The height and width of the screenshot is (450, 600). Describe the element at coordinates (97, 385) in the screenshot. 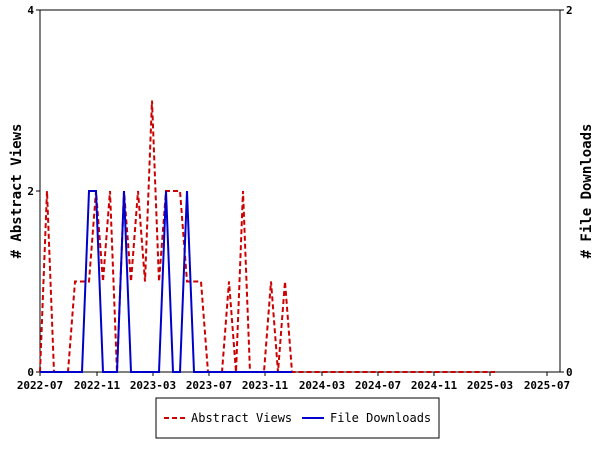

I see `x-tick-label: 2022-11` at that location.